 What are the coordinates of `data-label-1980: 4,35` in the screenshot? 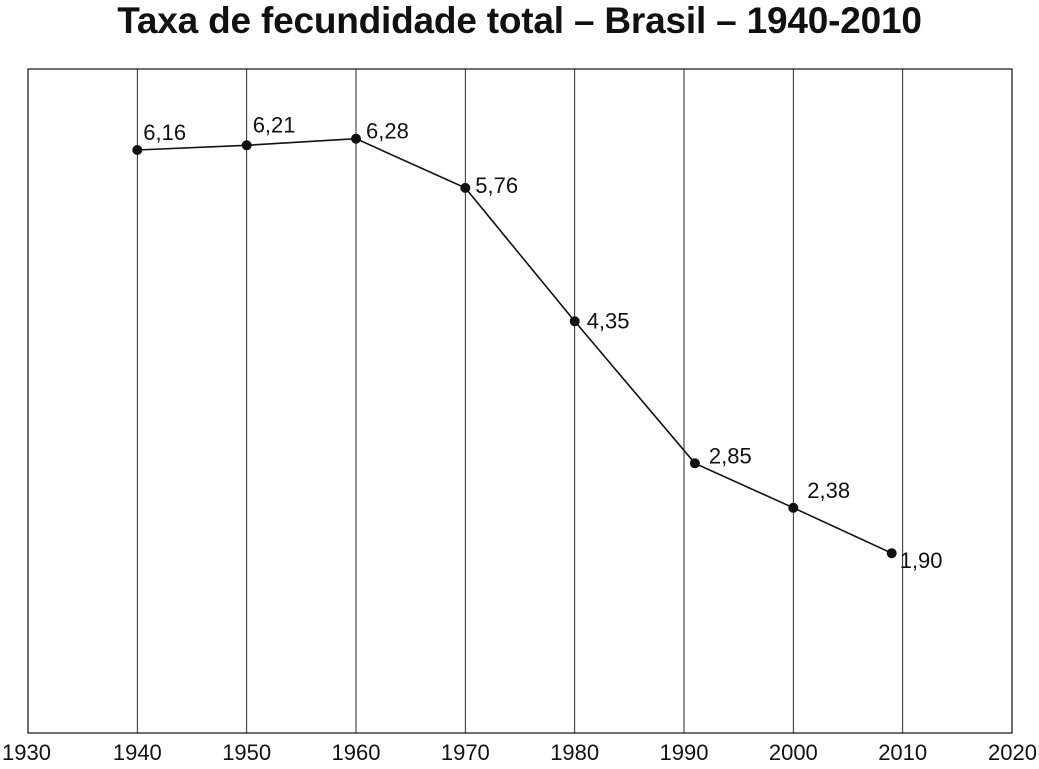 It's located at (608, 320).